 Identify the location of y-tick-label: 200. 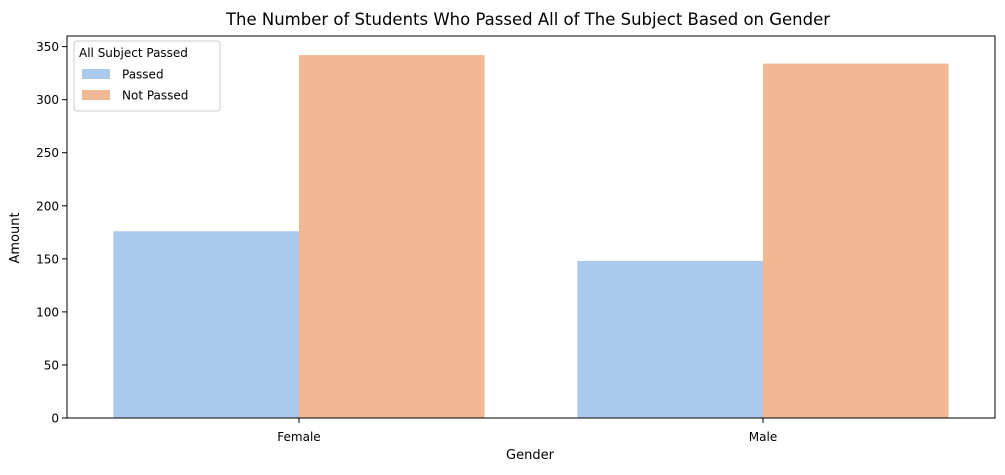
(47, 206).